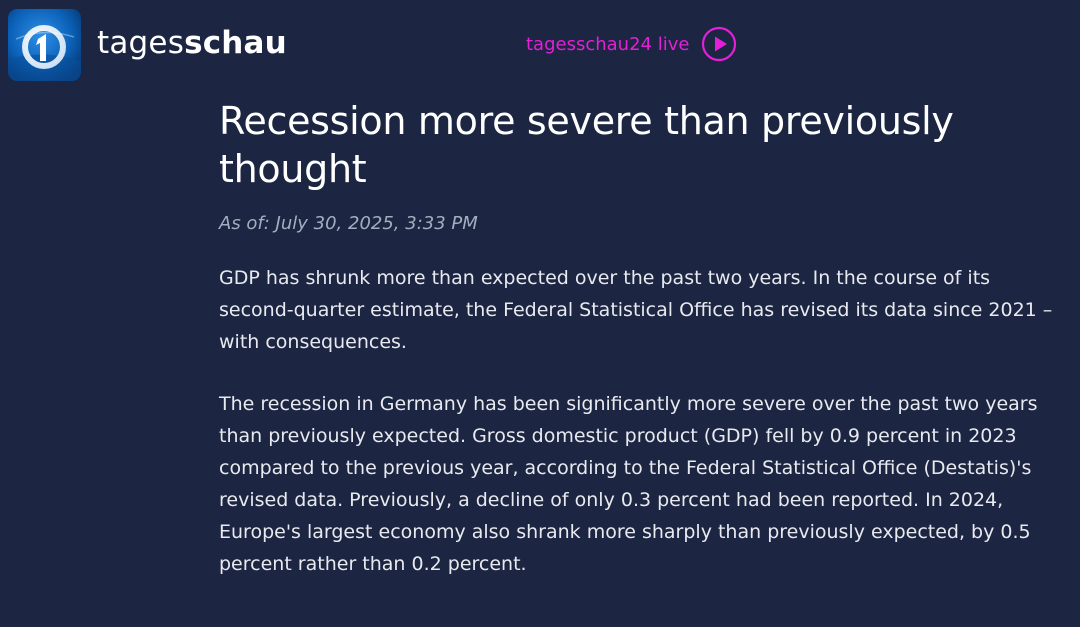 This screenshot has width=1080, height=627. Describe the element at coordinates (235, 43) in the screenshot. I see `brand-wordmark-bold: schau` at that location.